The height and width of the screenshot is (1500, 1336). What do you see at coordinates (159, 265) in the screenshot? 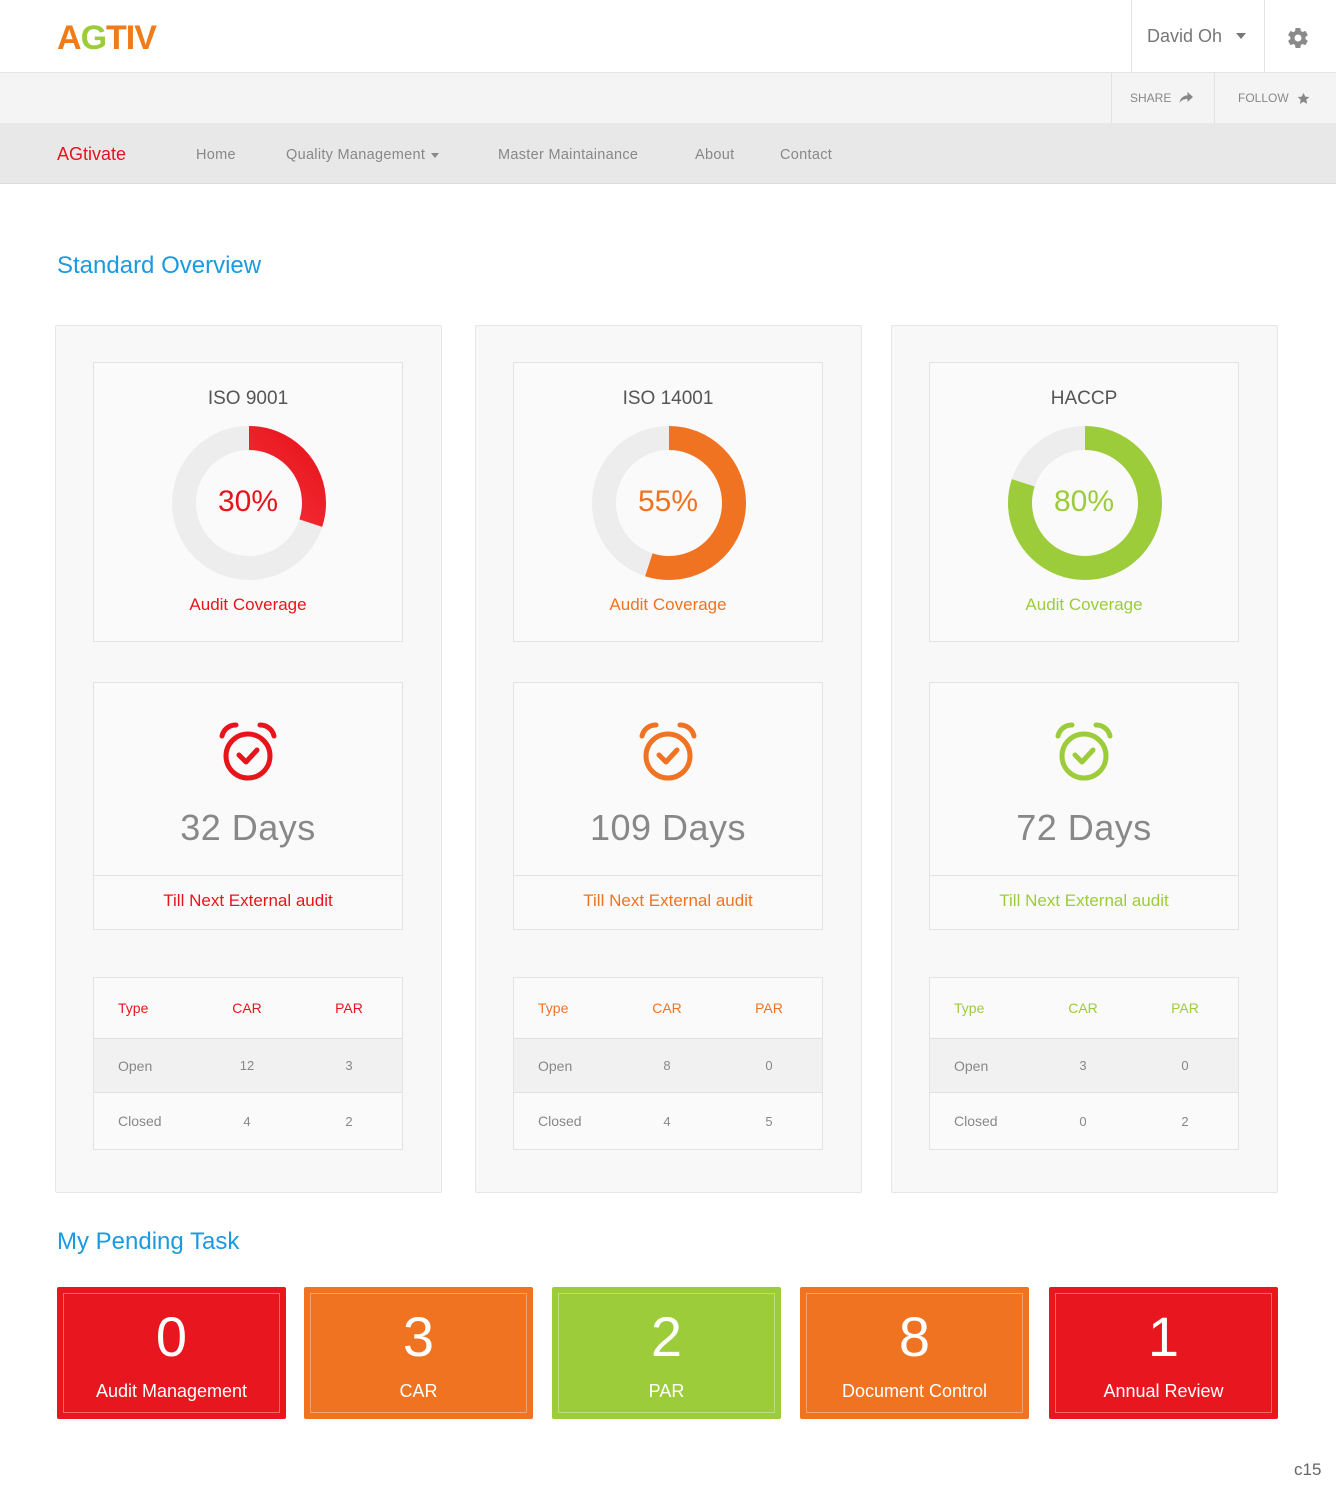
I see `section-title-standard-overview: Standard Overview` at bounding box center [159, 265].